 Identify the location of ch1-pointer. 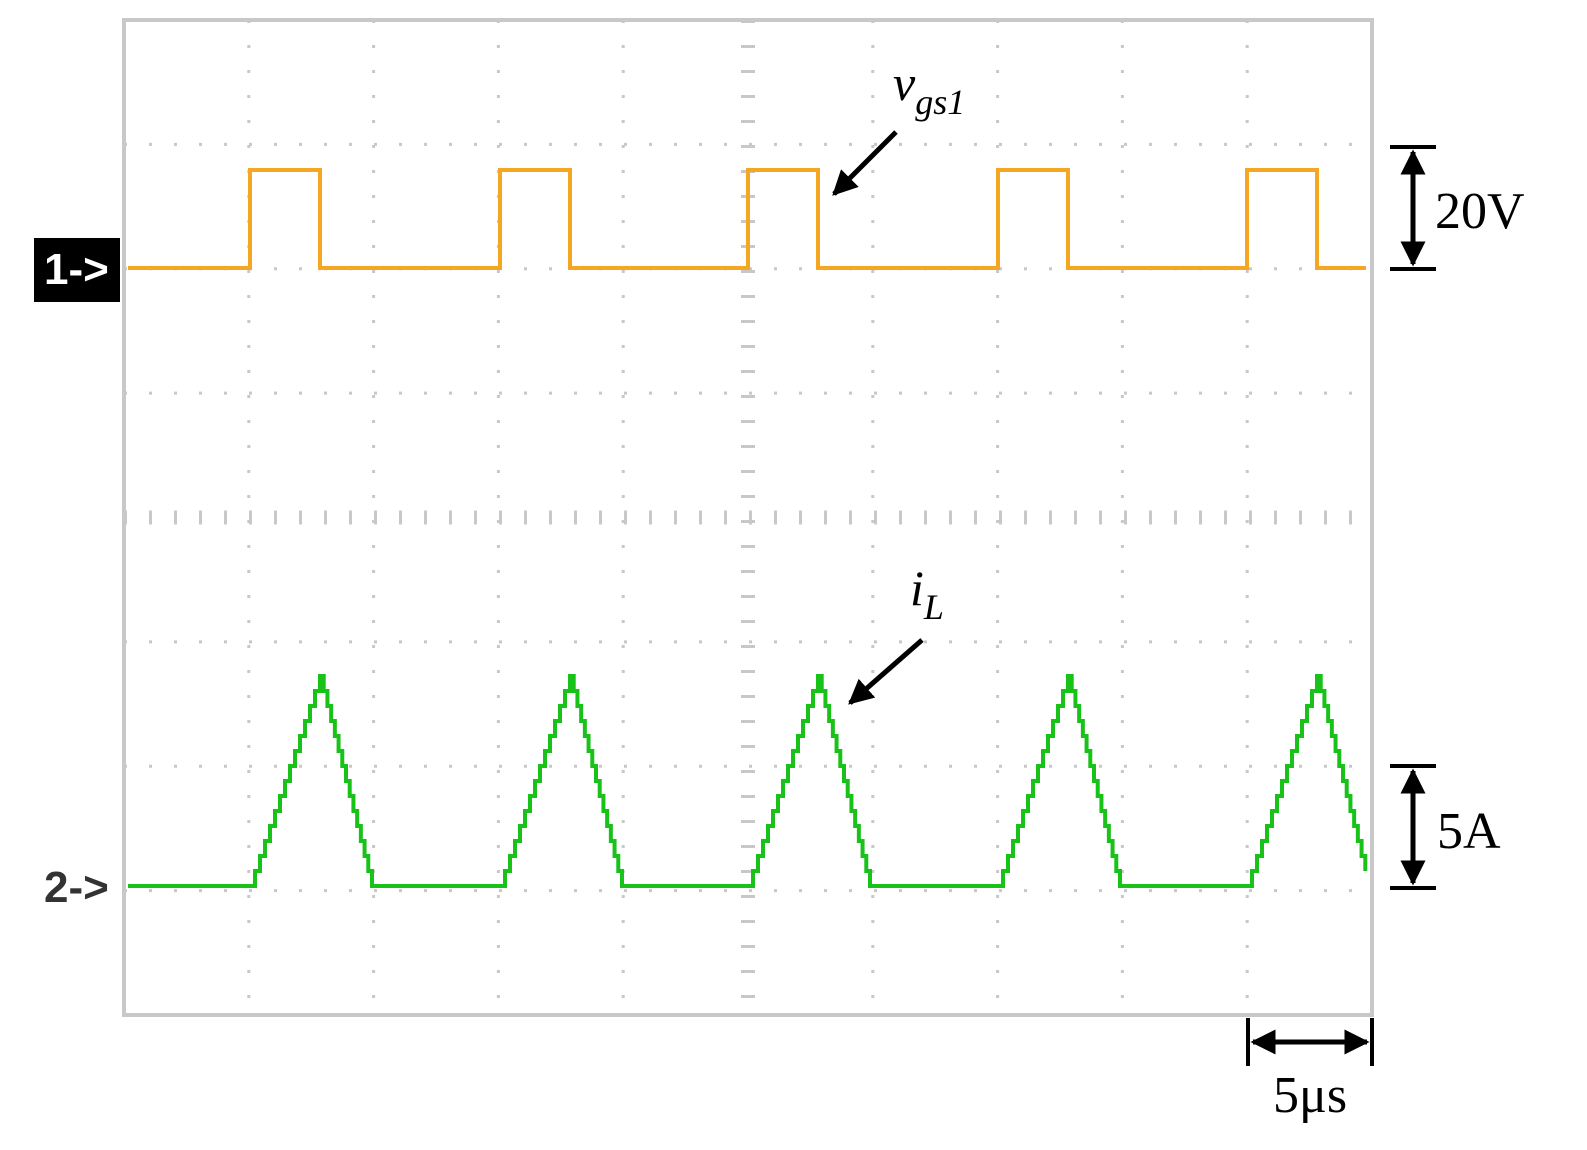
(865, 163).